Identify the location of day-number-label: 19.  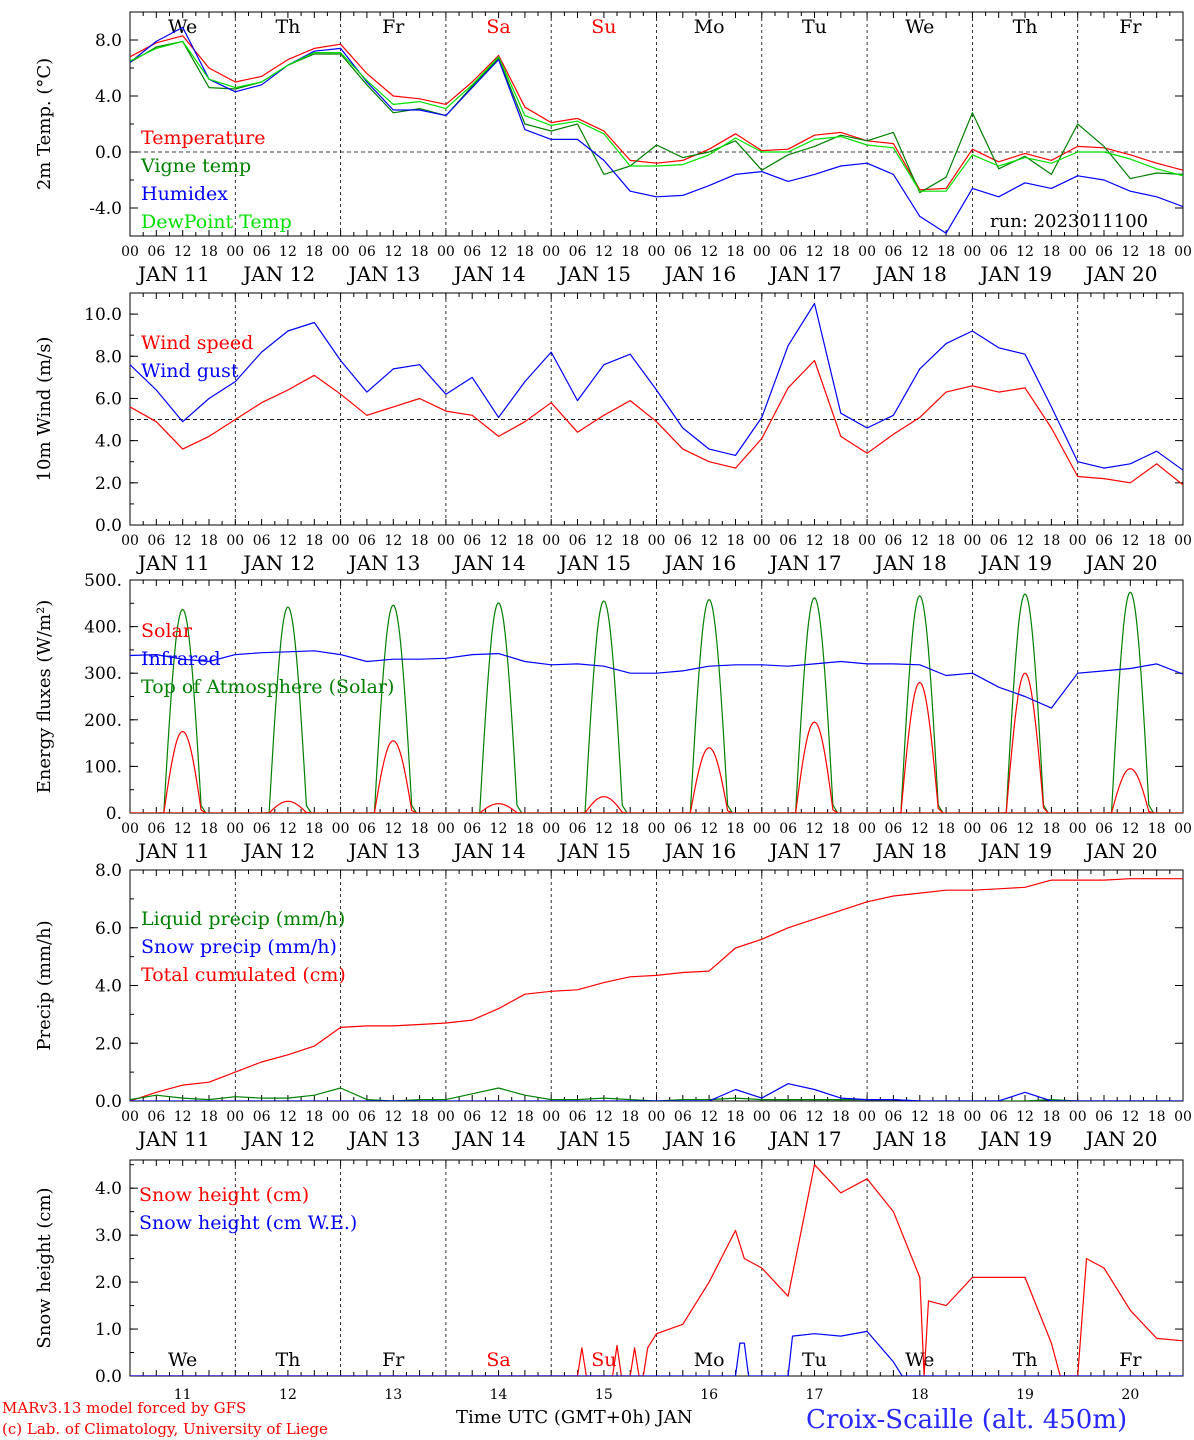
(1025, 1395).